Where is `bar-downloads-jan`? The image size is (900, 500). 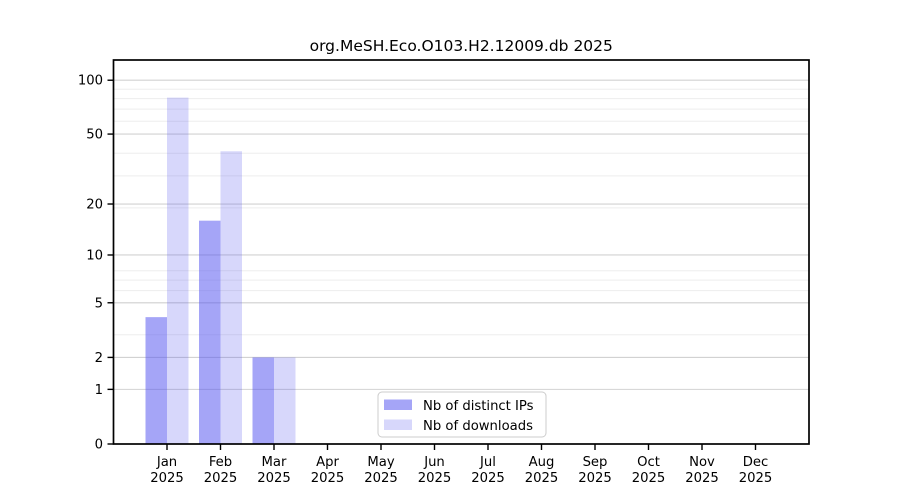 bar-downloads-jan is located at coordinates (178, 270).